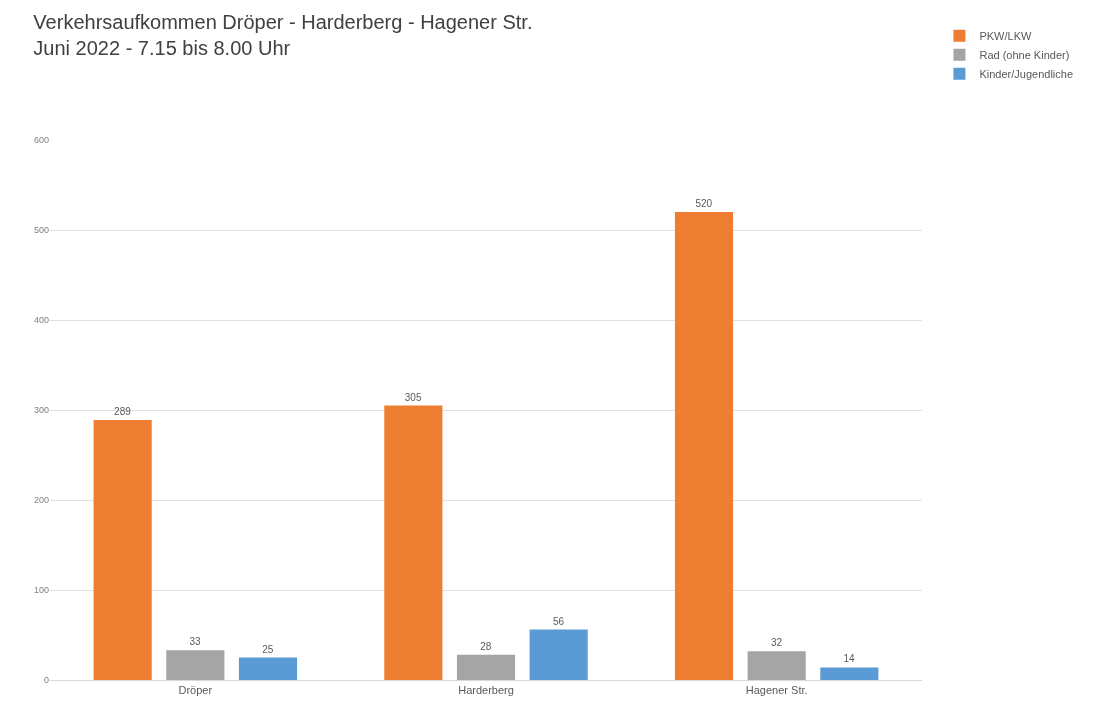 This screenshot has width=1112, height=720. I want to click on x-tick-label: Dröper, so click(195, 690).